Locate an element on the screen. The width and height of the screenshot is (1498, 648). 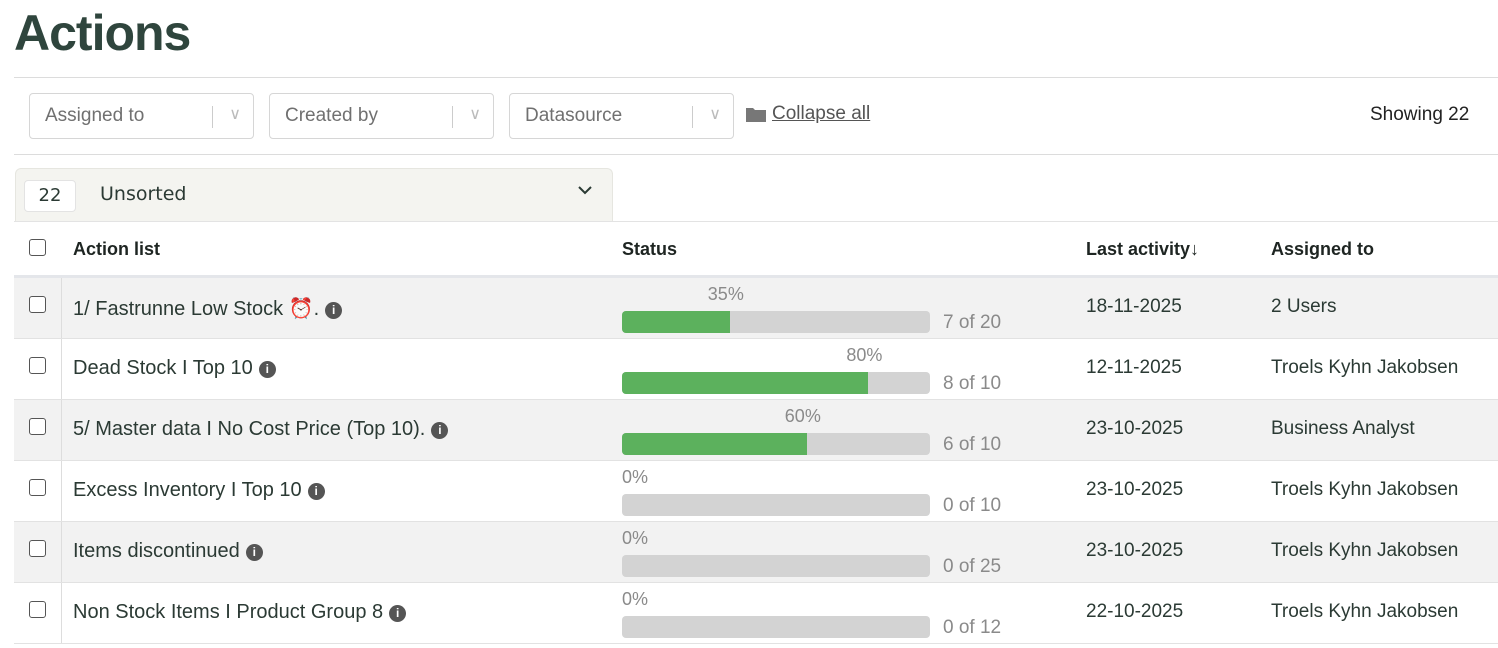
filter-label: Assigned to is located at coordinates (95, 115).